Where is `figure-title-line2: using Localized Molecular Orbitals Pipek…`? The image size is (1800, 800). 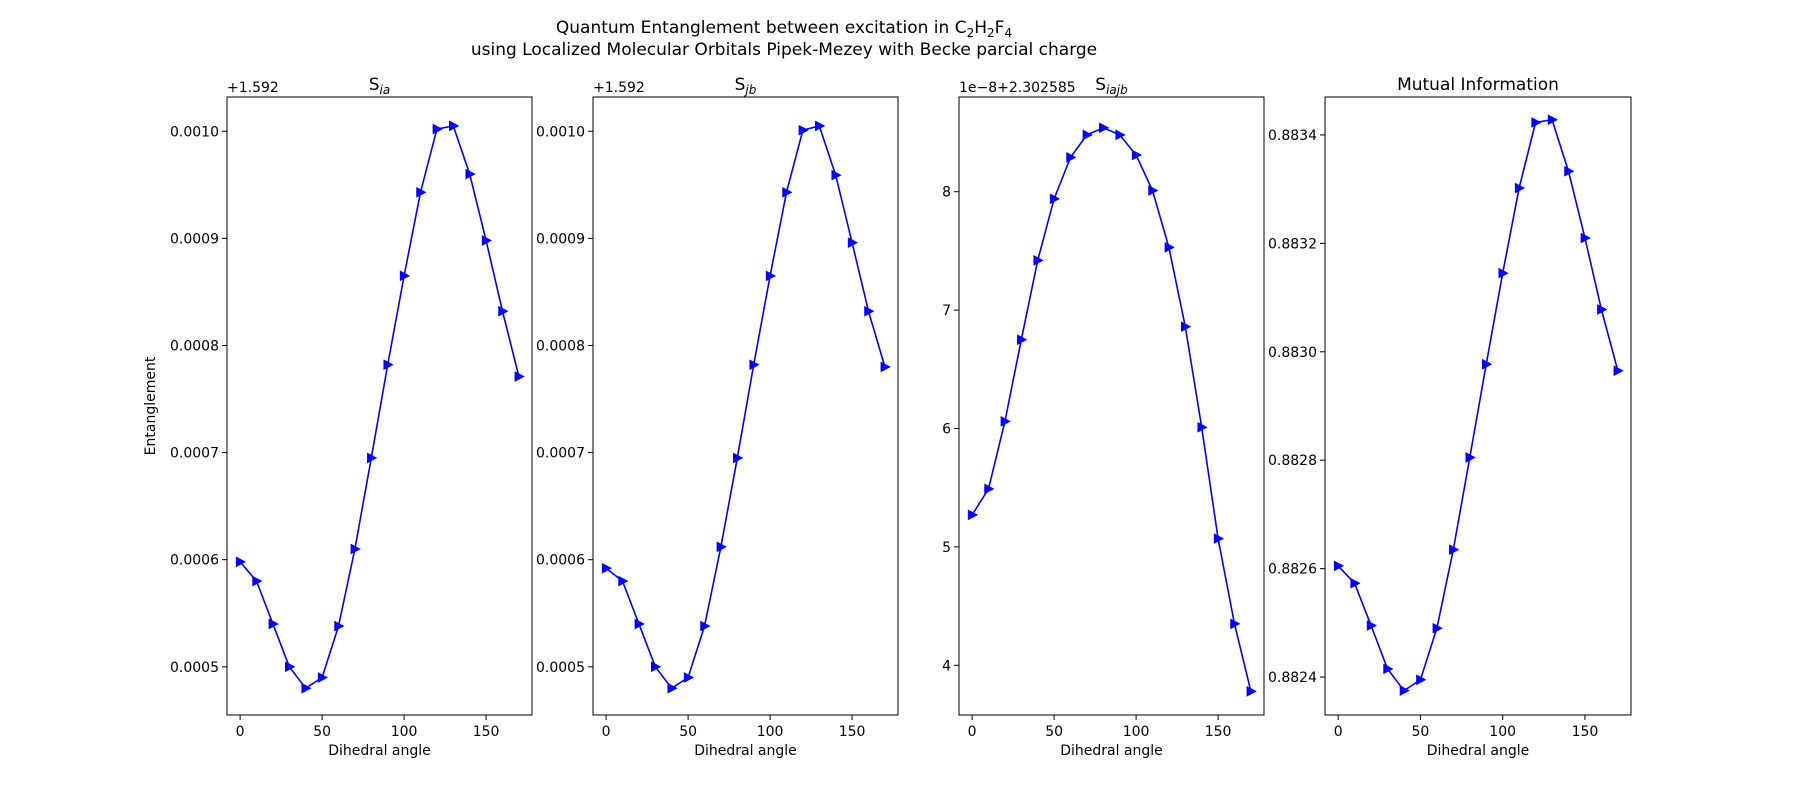
figure-title-line2: using Localized Molecular Orbitals Pipek… is located at coordinates (784, 50).